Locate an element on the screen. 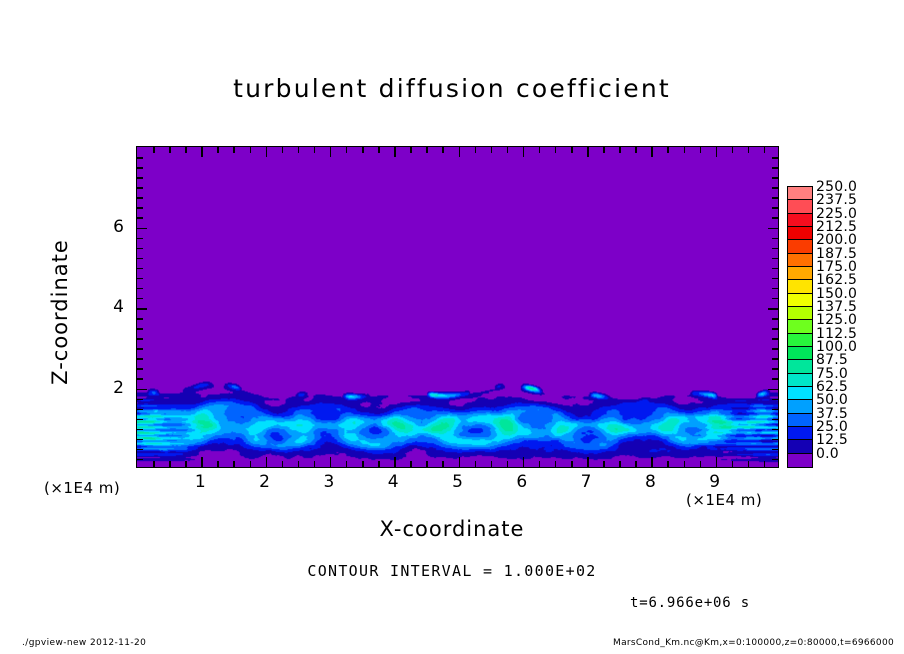 This screenshot has width=904, height=654. colorbar-tick-label: 25.0 is located at coordinates (832, 427).